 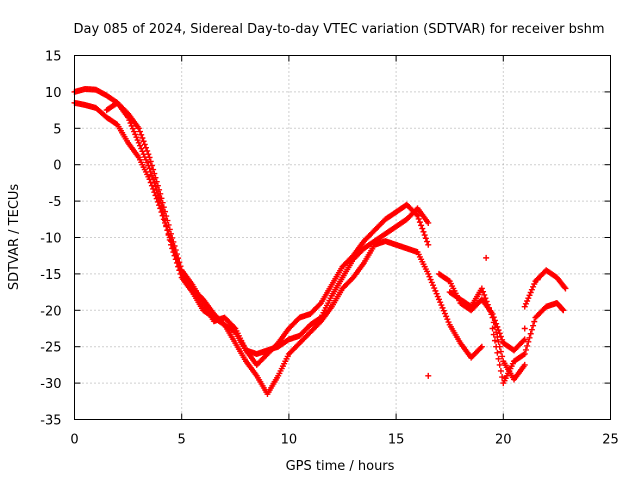 I want to click on series-trace-d, so click(x=481, y=312).